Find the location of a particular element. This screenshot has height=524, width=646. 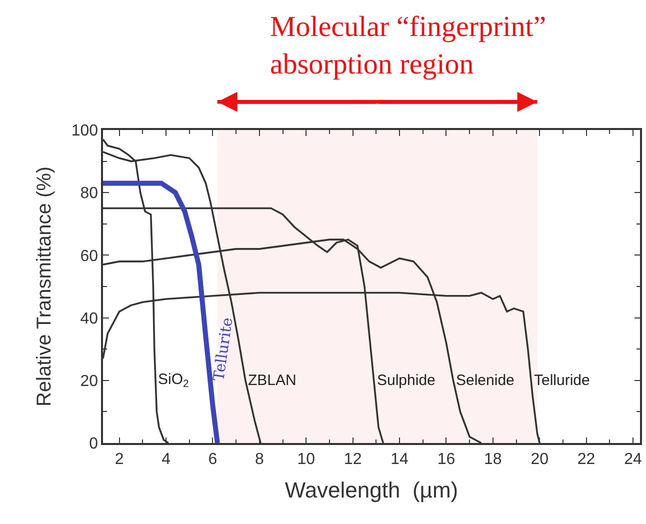

series-label: Sulphide is located at coordinates (406, 380).